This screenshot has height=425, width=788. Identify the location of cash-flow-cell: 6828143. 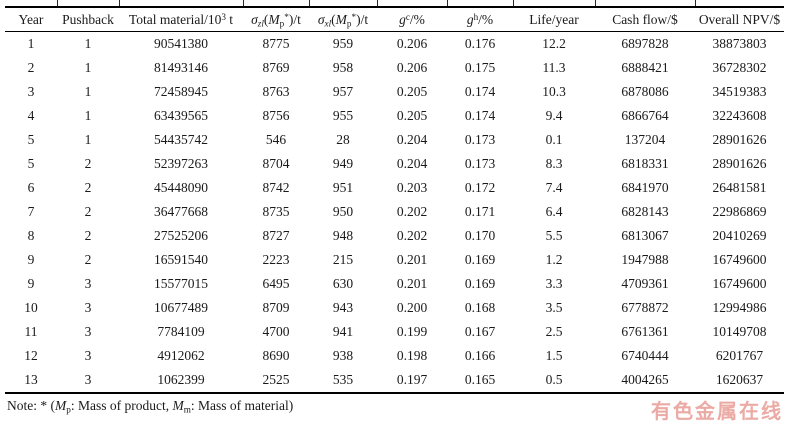
(645, 211).